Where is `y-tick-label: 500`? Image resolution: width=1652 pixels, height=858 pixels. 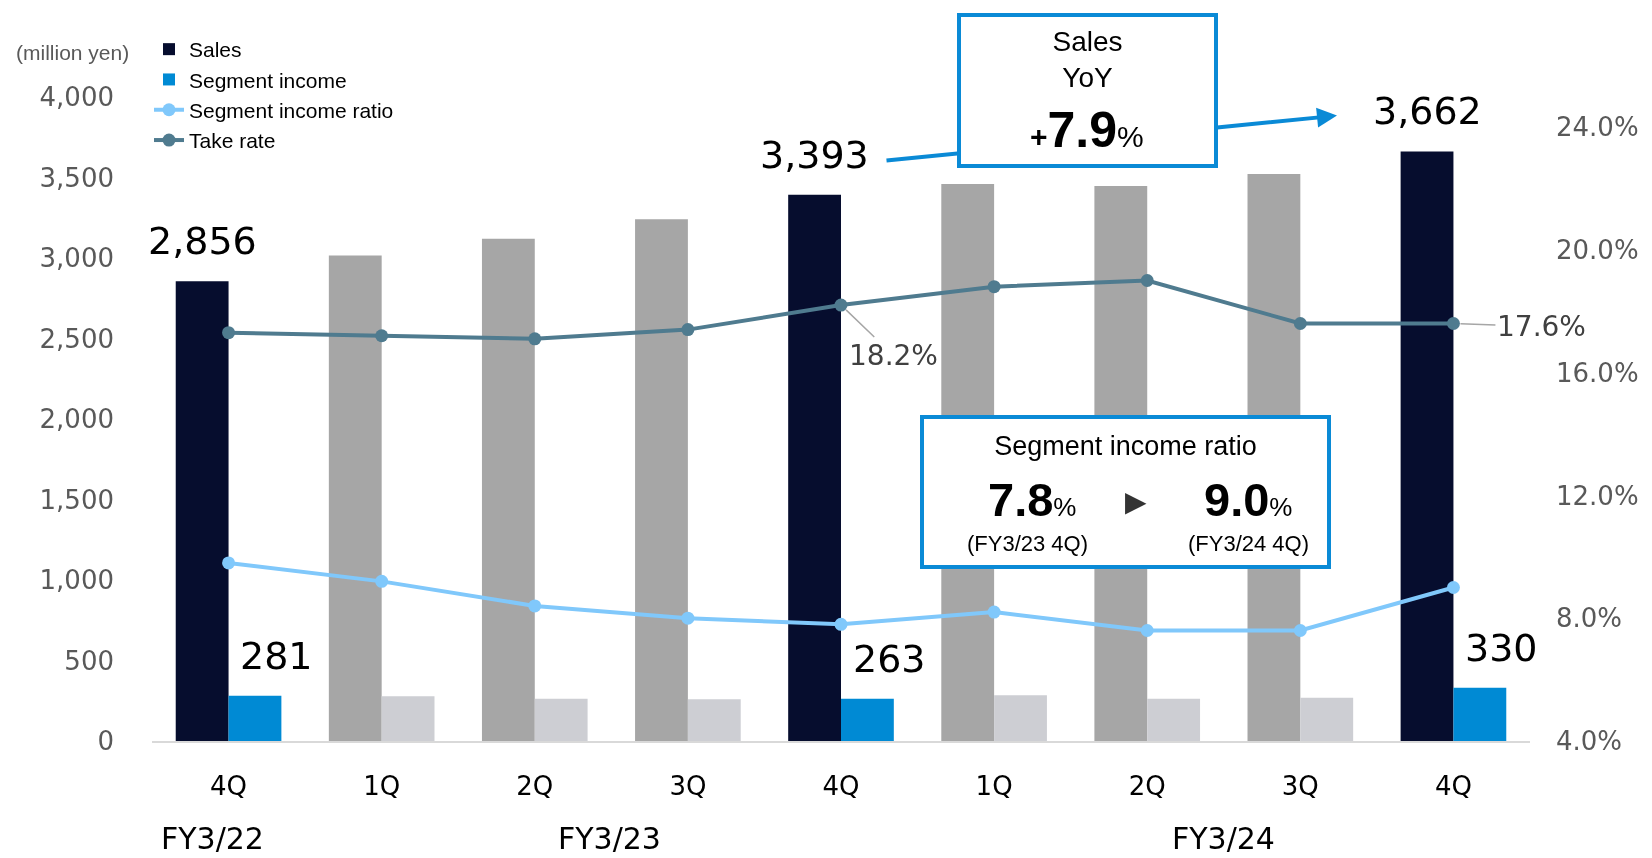
y-tick-label: 500 is located at coordinates (89, 660).